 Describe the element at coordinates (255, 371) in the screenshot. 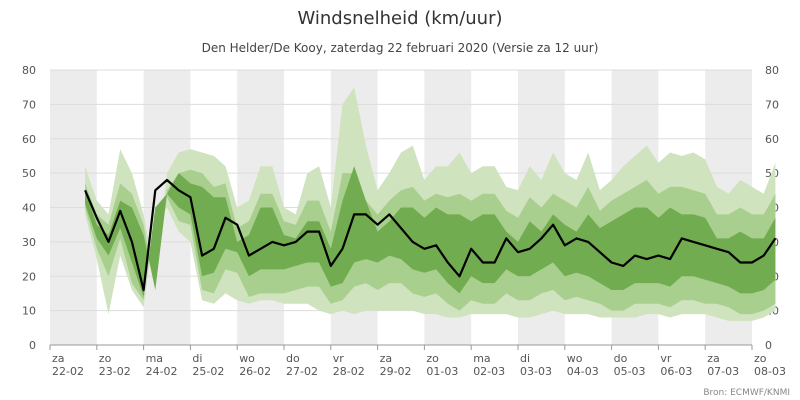

I see `x-tick-date: 26-02` at that location.